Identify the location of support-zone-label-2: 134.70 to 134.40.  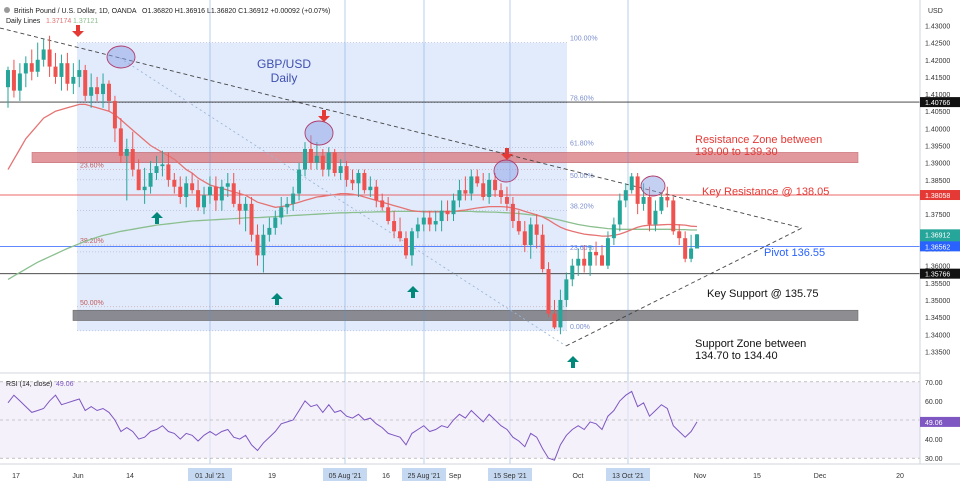
(736, 356).